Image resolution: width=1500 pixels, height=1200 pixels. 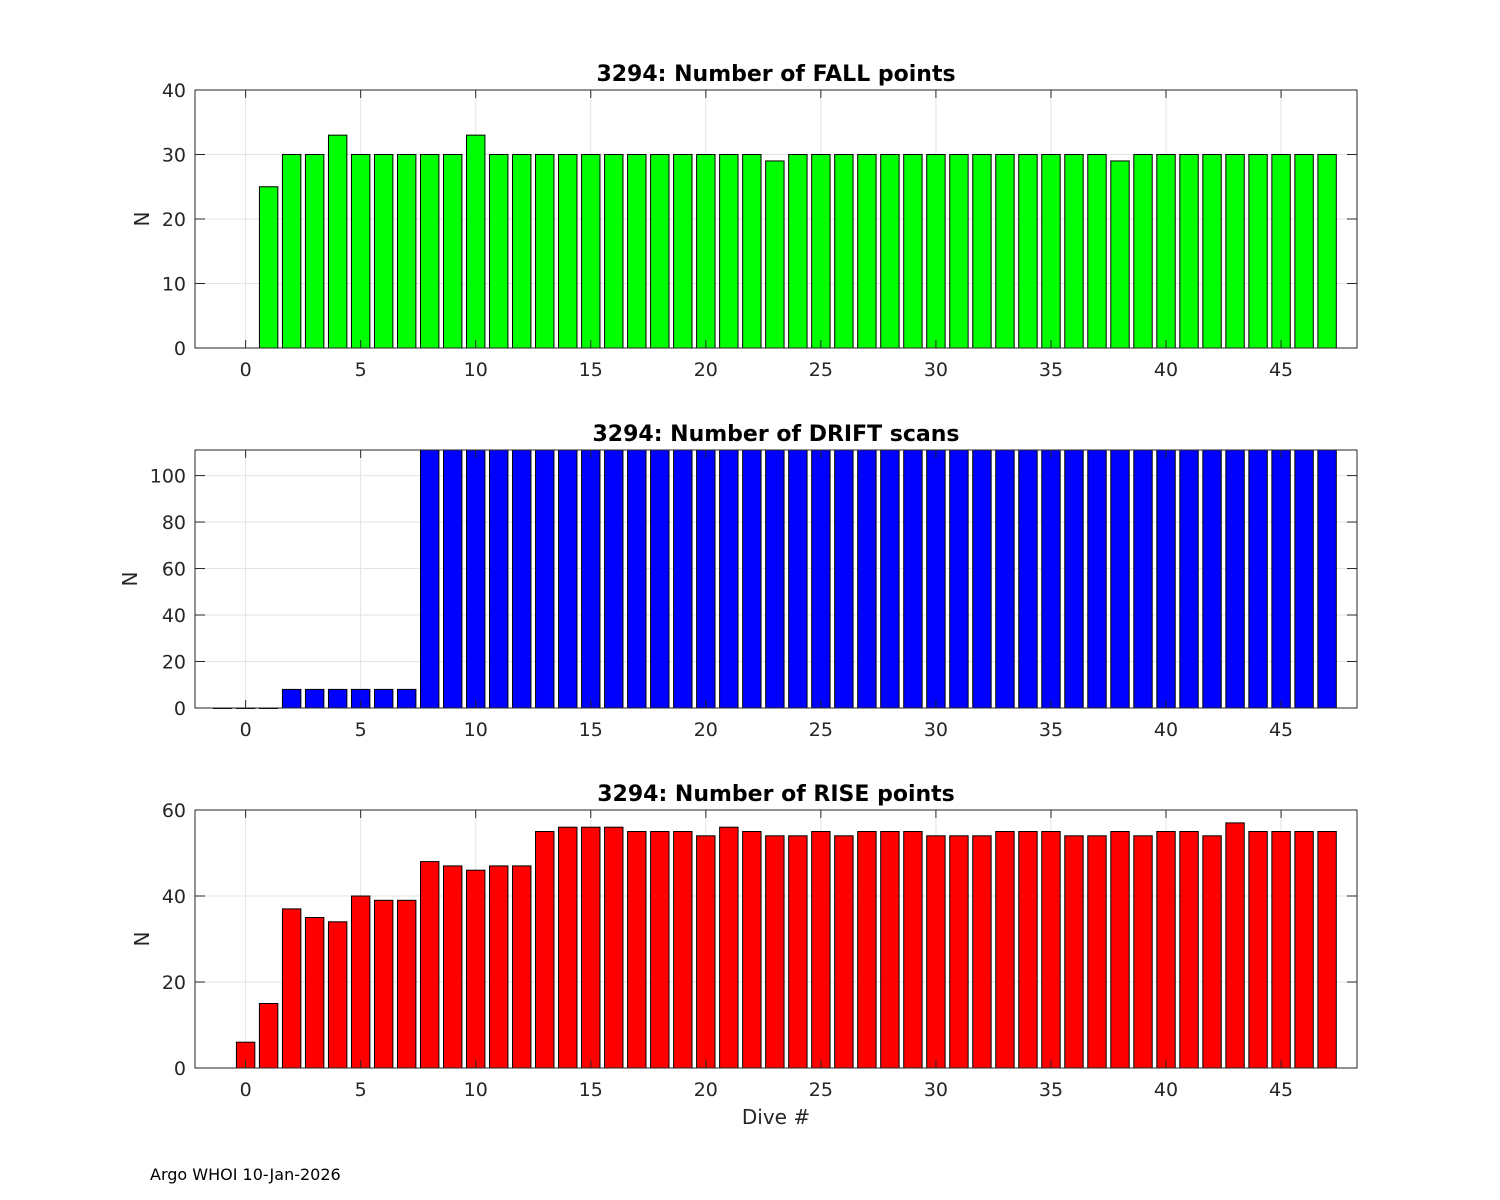 I want to click on fall-chart-ytick-label: 20, so click(x=174, y=220).